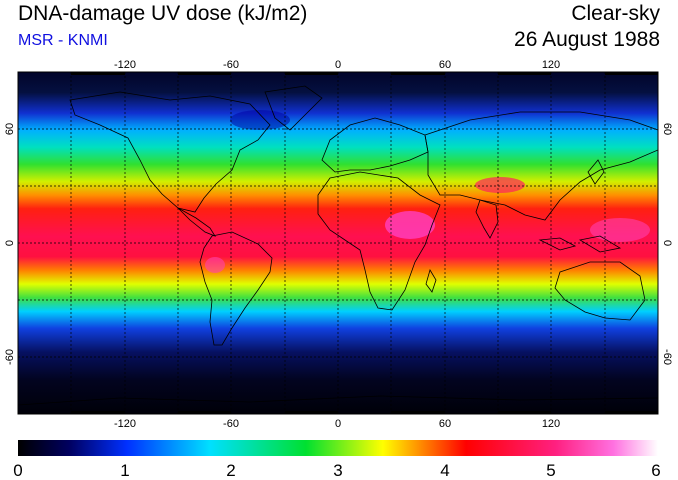  What do you see at coordinates (655, 470) in the screenshot?
I see `colorbar-tick-label: 6` at bounding box center [655, 470].